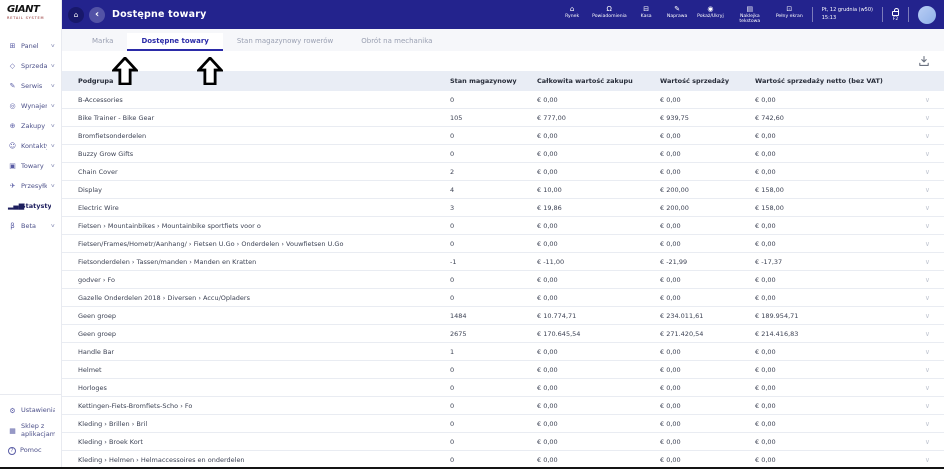 The height and width of the screenshot is (469, 944). What do you see at coordinates (30, 86) in the screenshot?
I see `sidebar-item-serwis: ✎ Serwis ∨` at bounding box center [30, 86].